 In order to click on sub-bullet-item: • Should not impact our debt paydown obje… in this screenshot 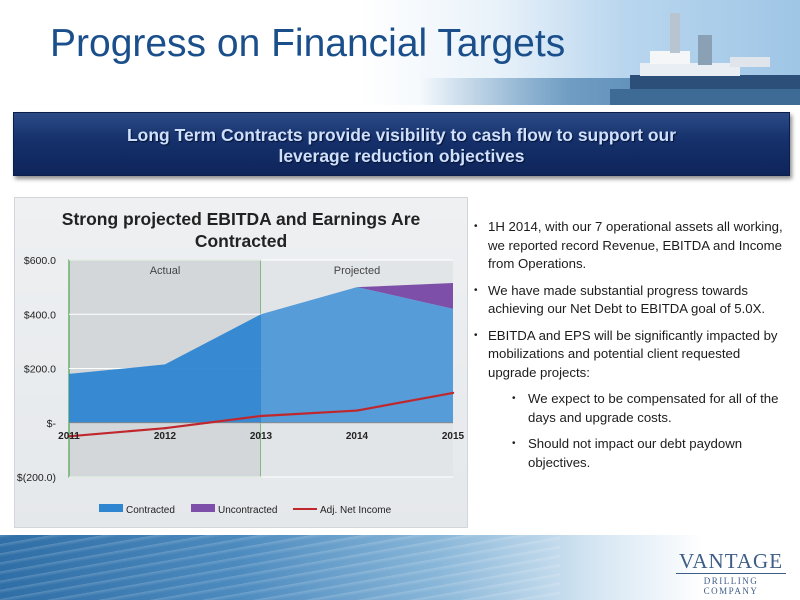, I will do `click(629, 453)`.